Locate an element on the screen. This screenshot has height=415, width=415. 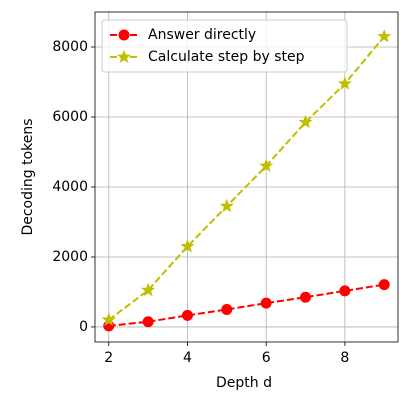
legend-label: Answer directly is located at coordinates (202, 35).